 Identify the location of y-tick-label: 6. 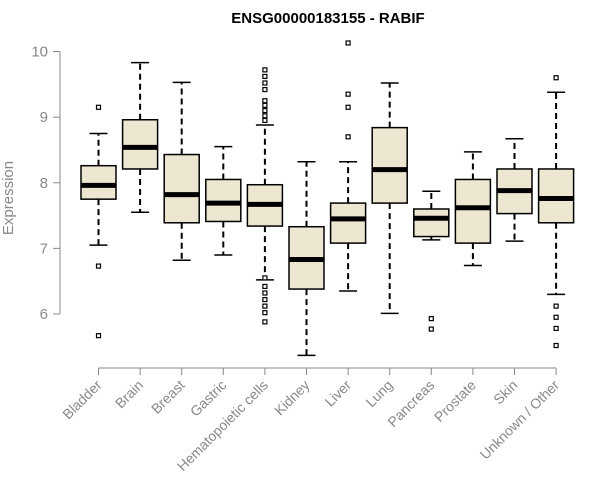
(44, 314).